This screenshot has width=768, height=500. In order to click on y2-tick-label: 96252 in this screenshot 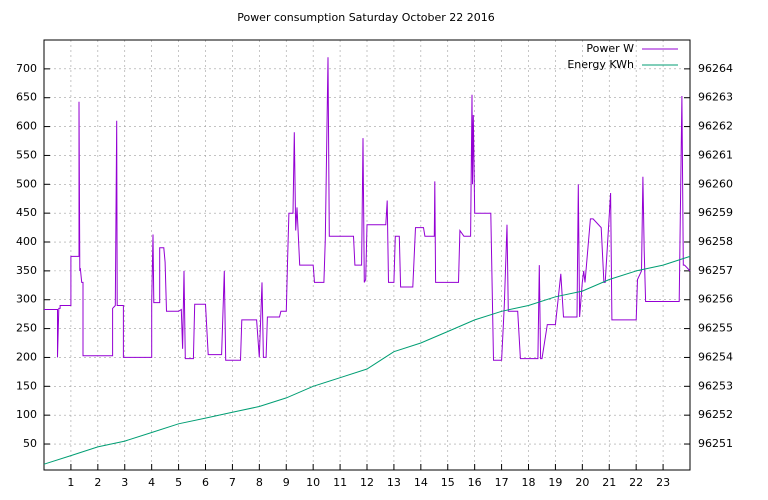, I will do `click(715, 414)`.